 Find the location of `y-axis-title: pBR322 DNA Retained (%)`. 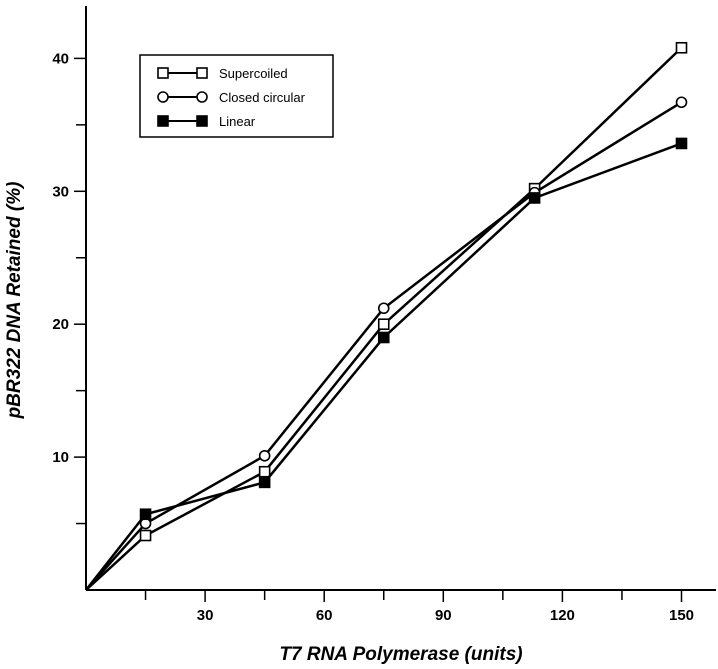

y-axis-title: pBR322 DNA Retained (%) is located at coordinates (14, 301).